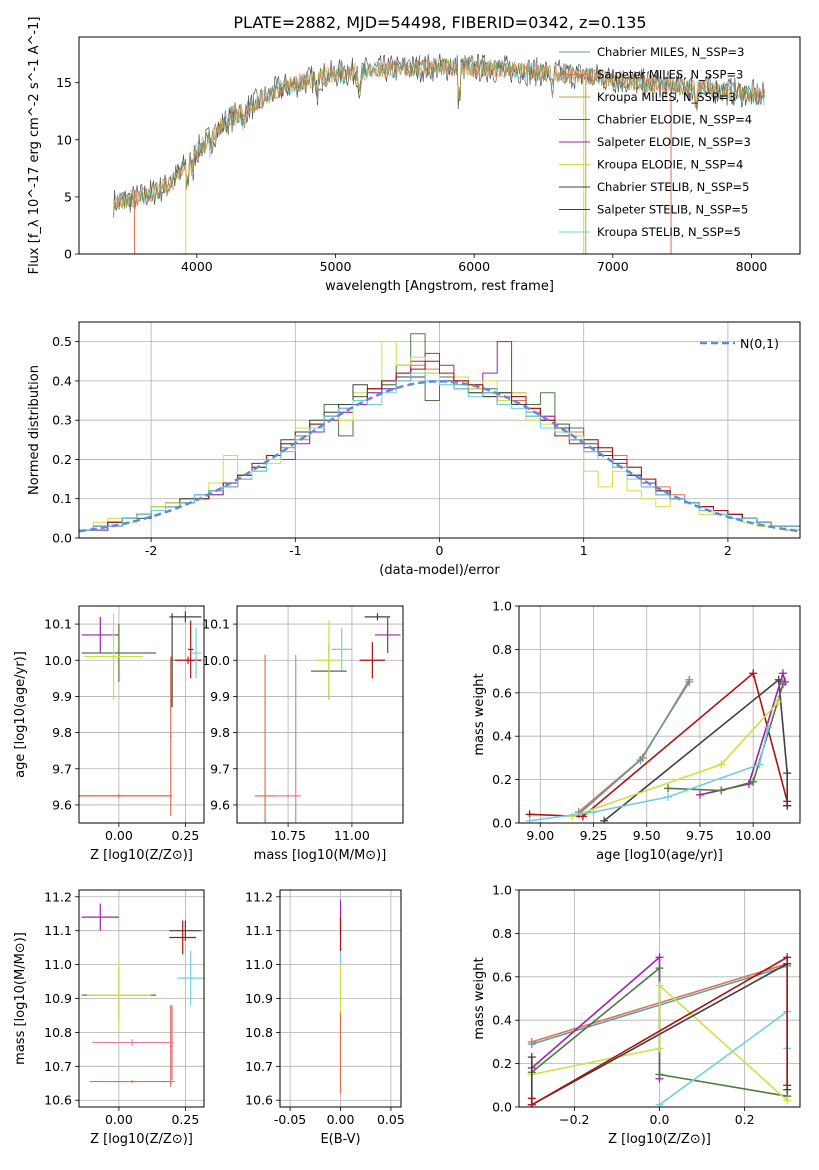  I want to click on x-tick-label: 10.75, so click(288, 835).